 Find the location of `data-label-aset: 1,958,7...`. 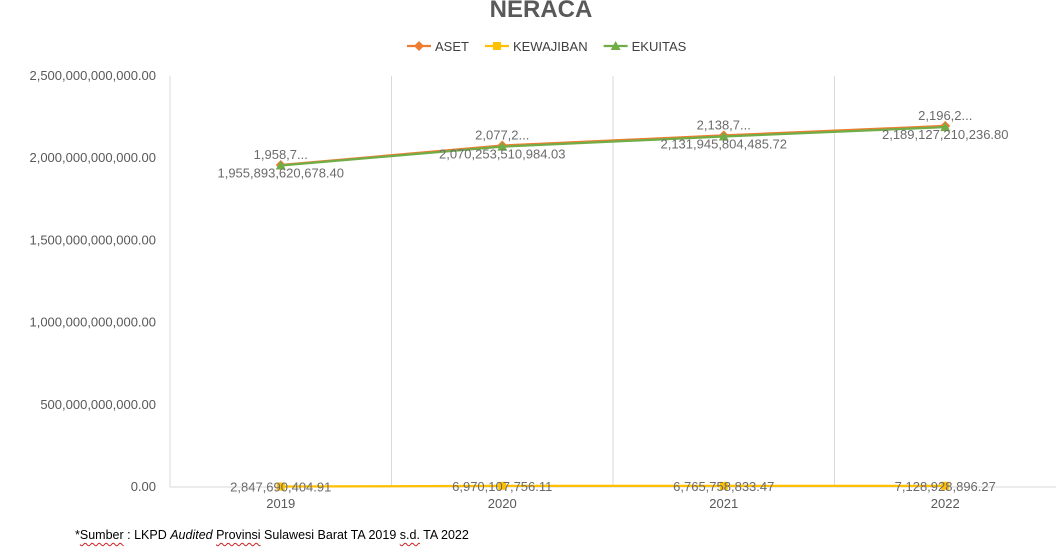

data-label-aset: 1,958,7... is located at coordinates (281, 154).